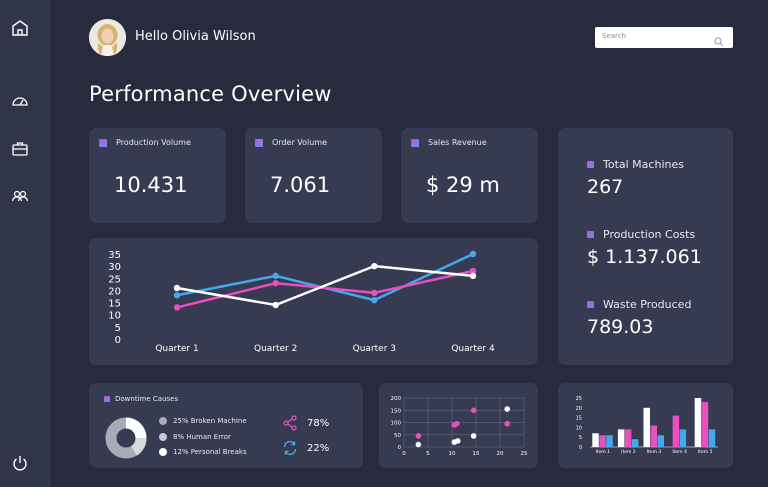  What do you see at coordinates (705, 452) in the screenshot?
I see `x-tick-label: Item 5` at bounding box center [705, 452].